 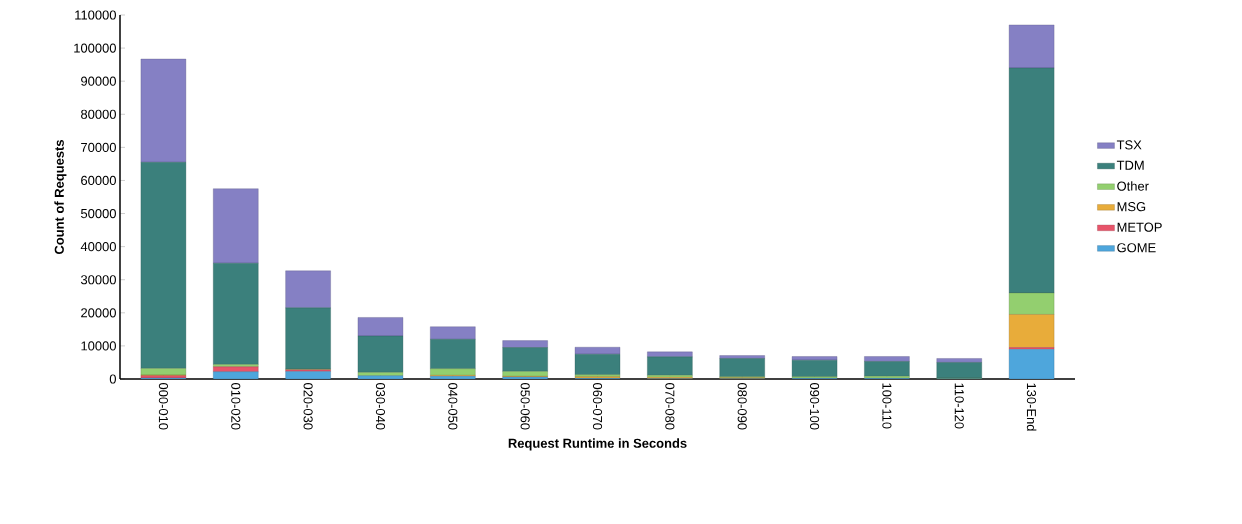 What do you see at coordinates (98, 213) in the screenshot?
I see `y-tick-label: 50000` at bounding box center [98, 213].